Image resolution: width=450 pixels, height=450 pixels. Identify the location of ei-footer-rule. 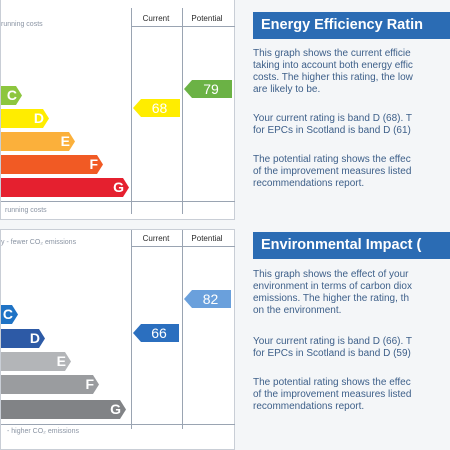
(118, 424).